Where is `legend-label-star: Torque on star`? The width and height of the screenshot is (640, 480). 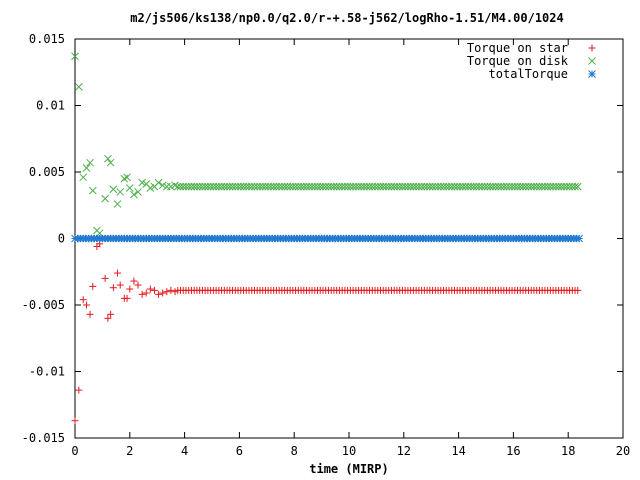
legend-label-star: Torque on star is located at coordinates (517, 48).